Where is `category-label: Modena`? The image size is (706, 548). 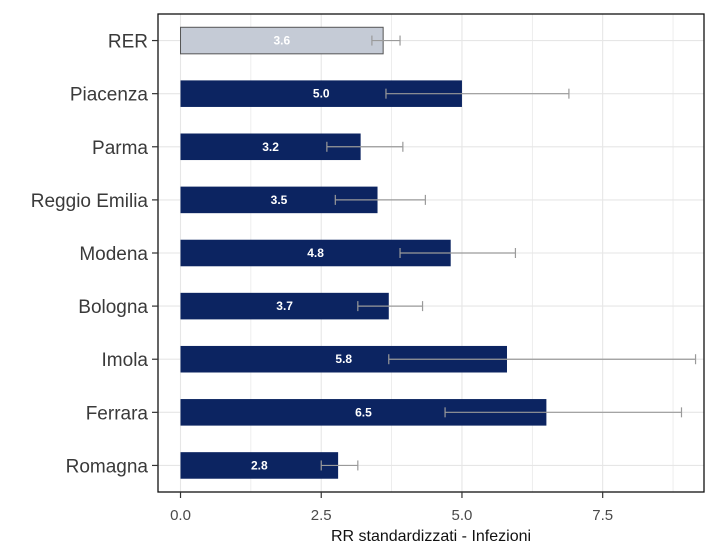 category-label: Modena is located at coordinates (113, 254).